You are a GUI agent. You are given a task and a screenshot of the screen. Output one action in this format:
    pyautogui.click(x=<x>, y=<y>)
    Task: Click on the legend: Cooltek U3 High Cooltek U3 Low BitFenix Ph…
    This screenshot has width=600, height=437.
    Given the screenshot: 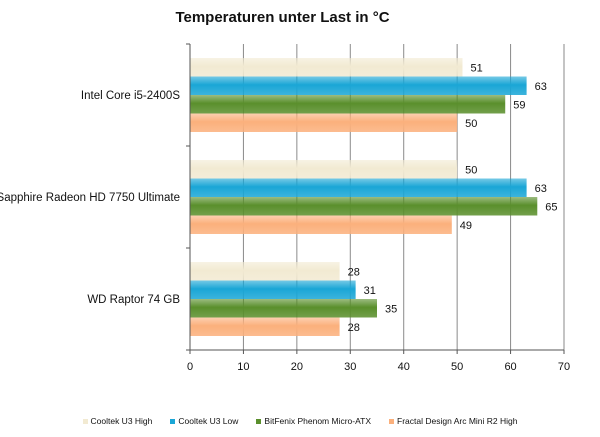 What is the action you would take?
    pyautogui.click(x=300, y=421)
    